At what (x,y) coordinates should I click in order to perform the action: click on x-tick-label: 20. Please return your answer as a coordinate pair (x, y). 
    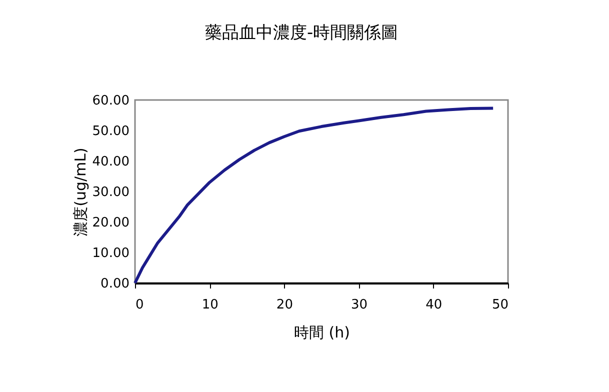
    Looking at the image, I should click on (284, 305).